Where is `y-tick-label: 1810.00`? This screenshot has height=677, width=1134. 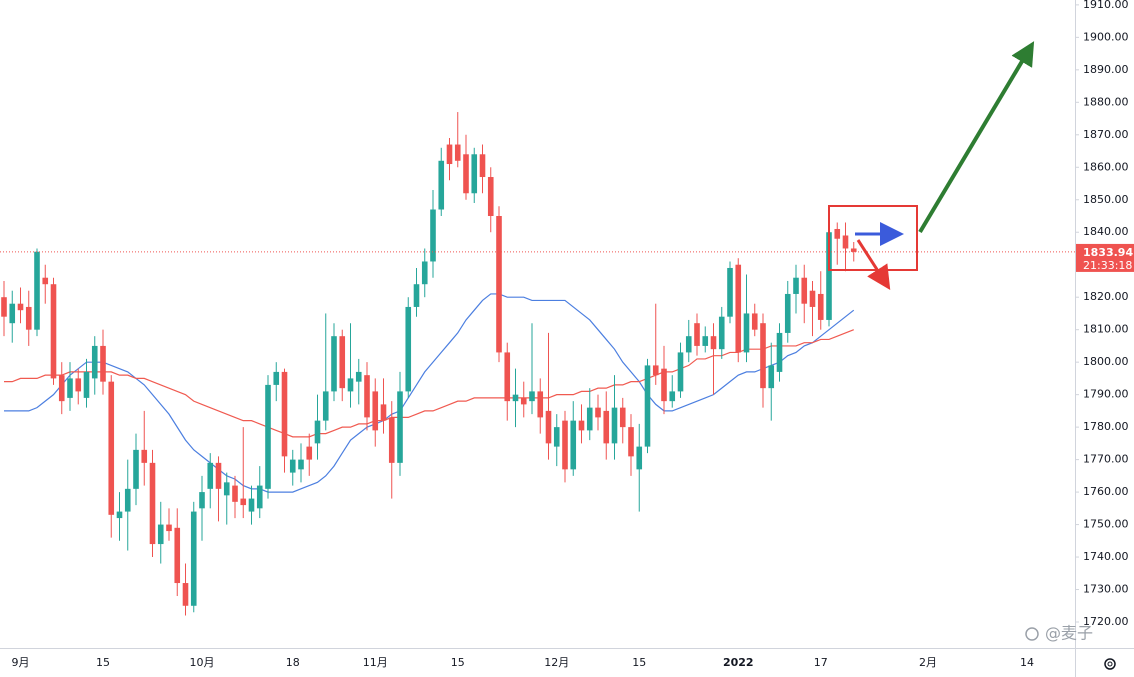
y-tick-label: 1810.00 is located at coordinates (1106, 329).